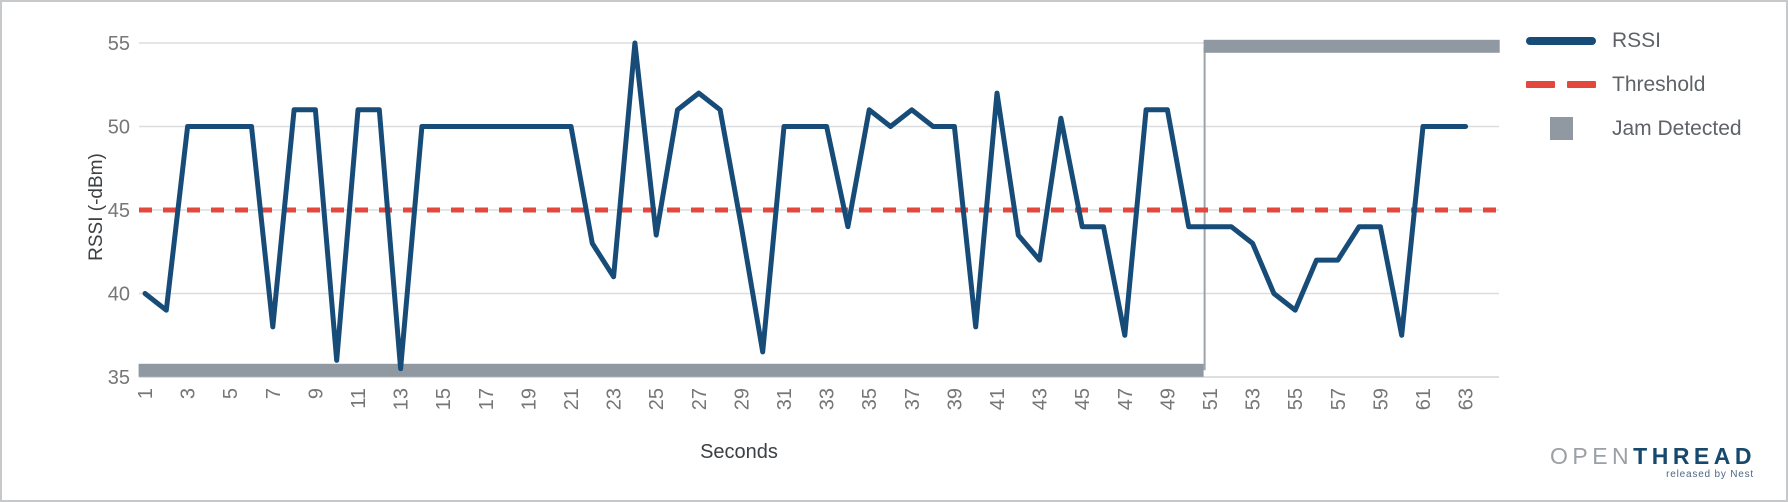 This screenshot has width=1788, height=502. I want to click on x-tick-label-5: 5, so click(231, 393).